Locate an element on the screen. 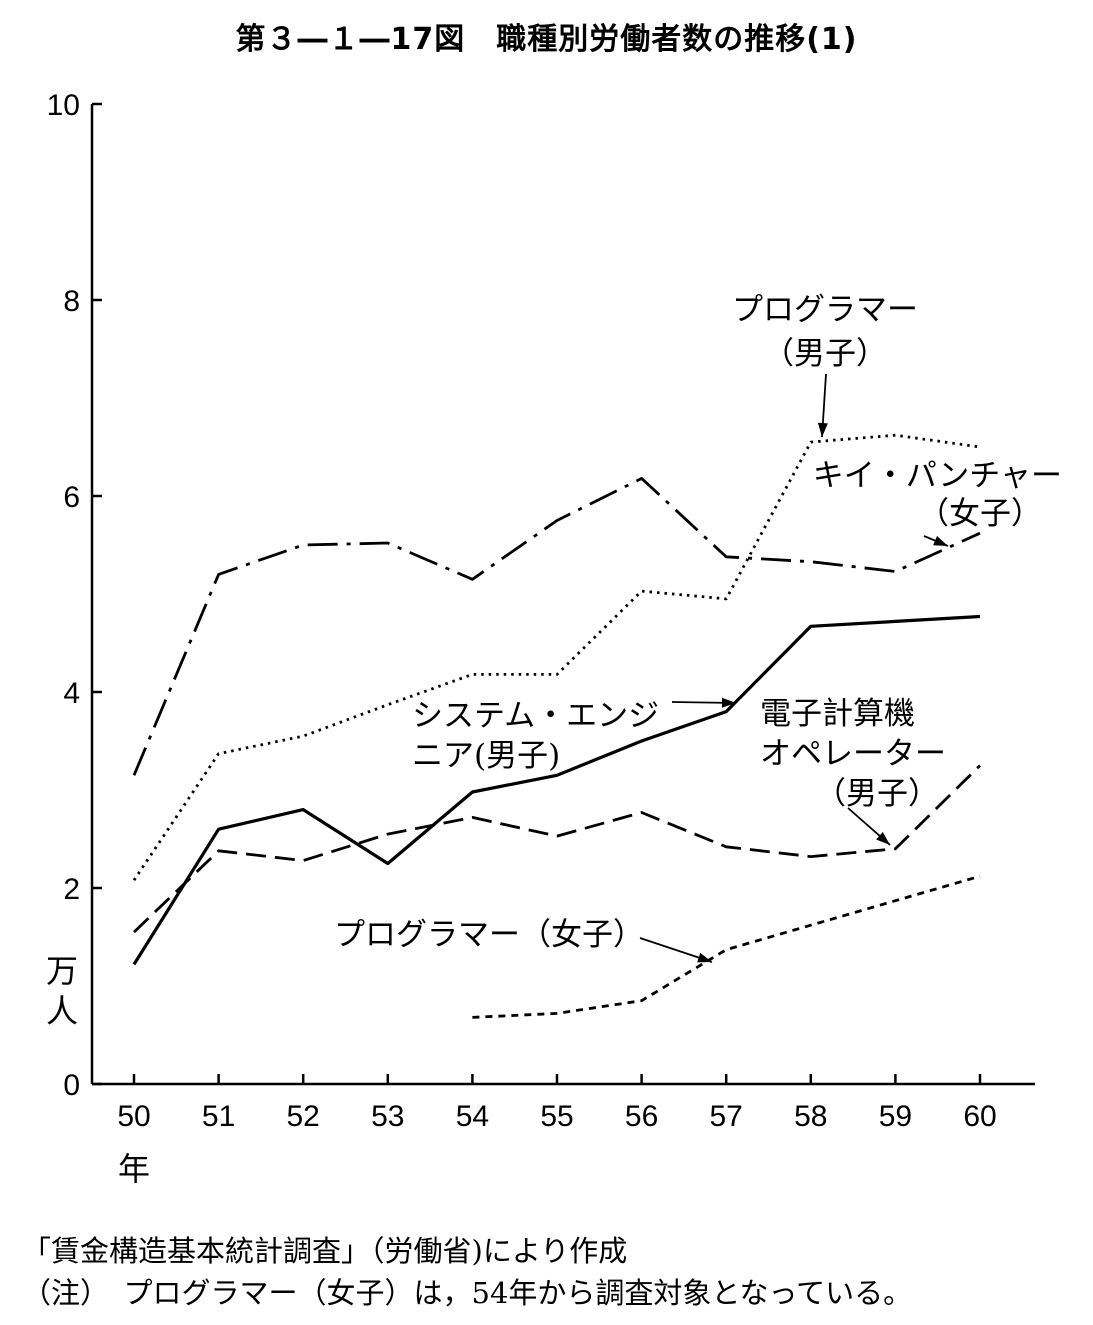  x-tick-label: 51 is located at coordinates (218, 1116).